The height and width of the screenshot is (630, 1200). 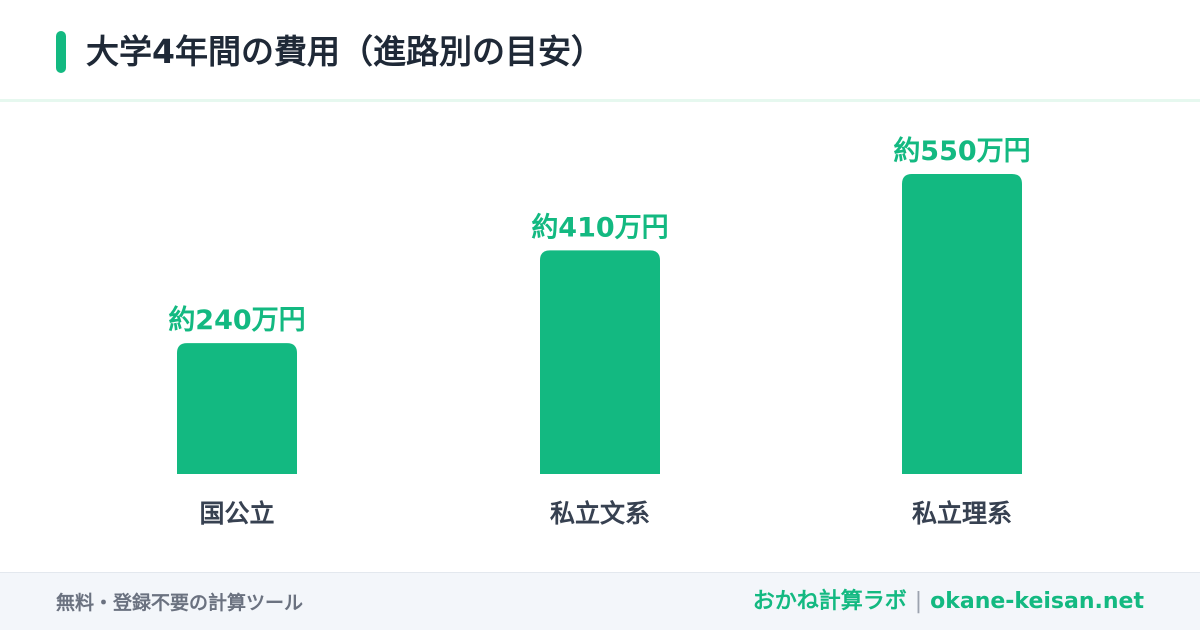 I want to click on page-title: 大学4年間の費用（進路別の目安）, so click(x=345, y=51).